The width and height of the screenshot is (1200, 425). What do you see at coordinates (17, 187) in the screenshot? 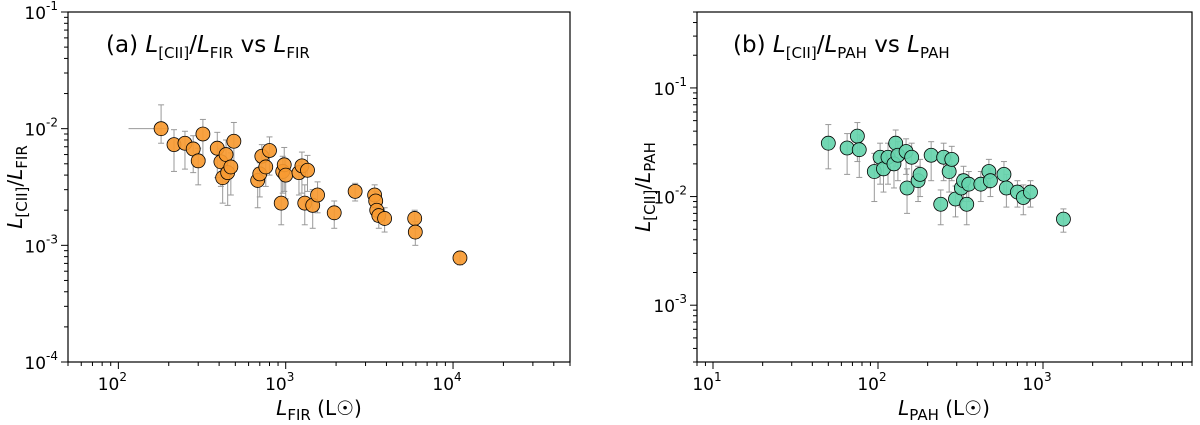
I see `panel-a-y-axis-label: L[CII]/LFIR` at bounding box center [17, 187].